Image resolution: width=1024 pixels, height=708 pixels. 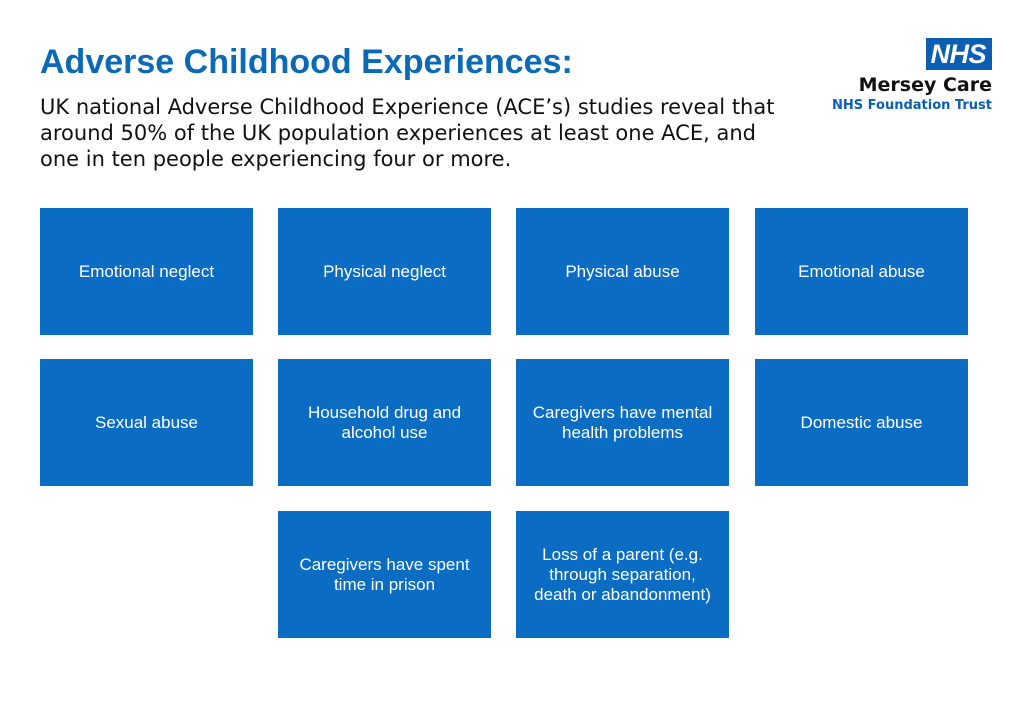 I want to click on ace-label: Household drug and alcohol use, so click(x=384, y=422).